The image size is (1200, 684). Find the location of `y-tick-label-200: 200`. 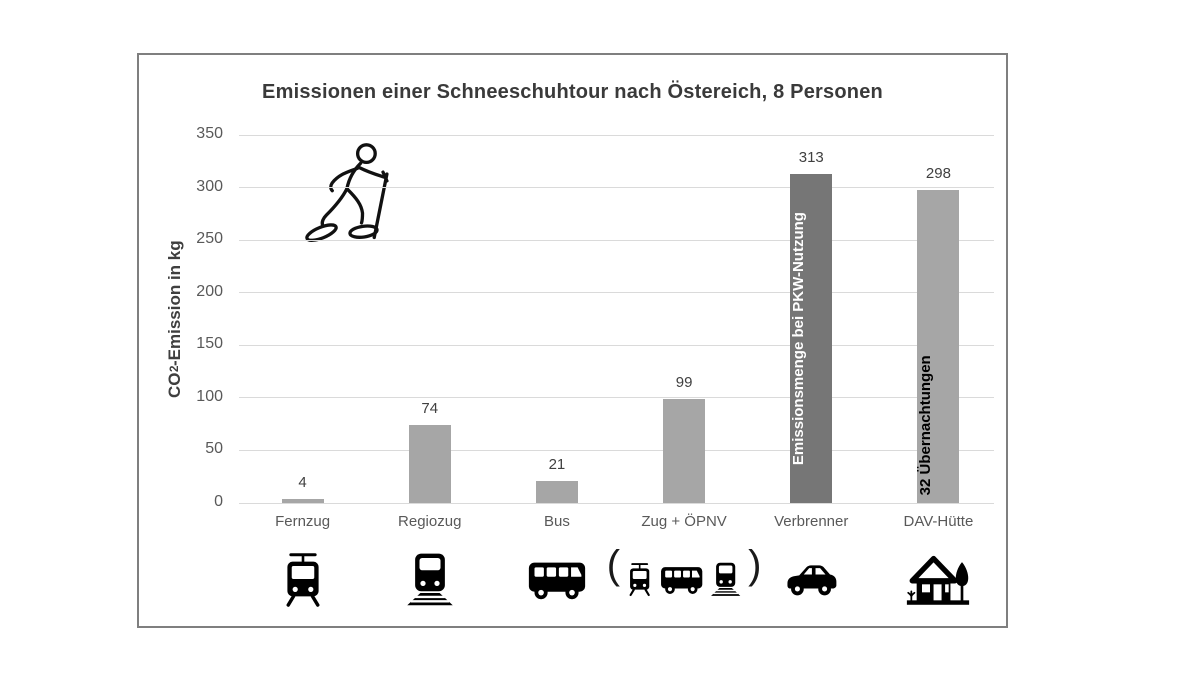

y-tick-label-200: 200 is located at coordinates (209, 291).